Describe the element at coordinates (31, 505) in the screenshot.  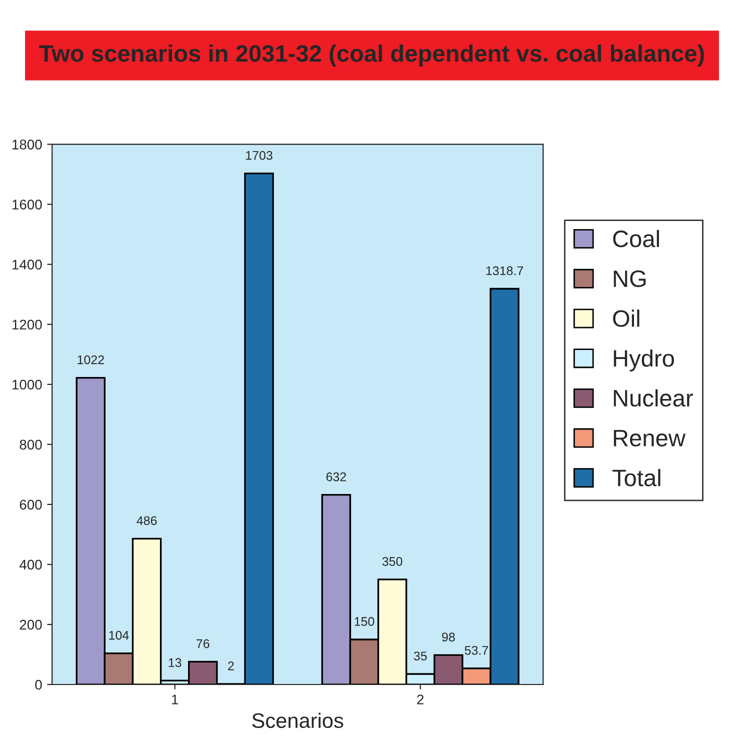
I see `y-tick-label: 600` at that location.